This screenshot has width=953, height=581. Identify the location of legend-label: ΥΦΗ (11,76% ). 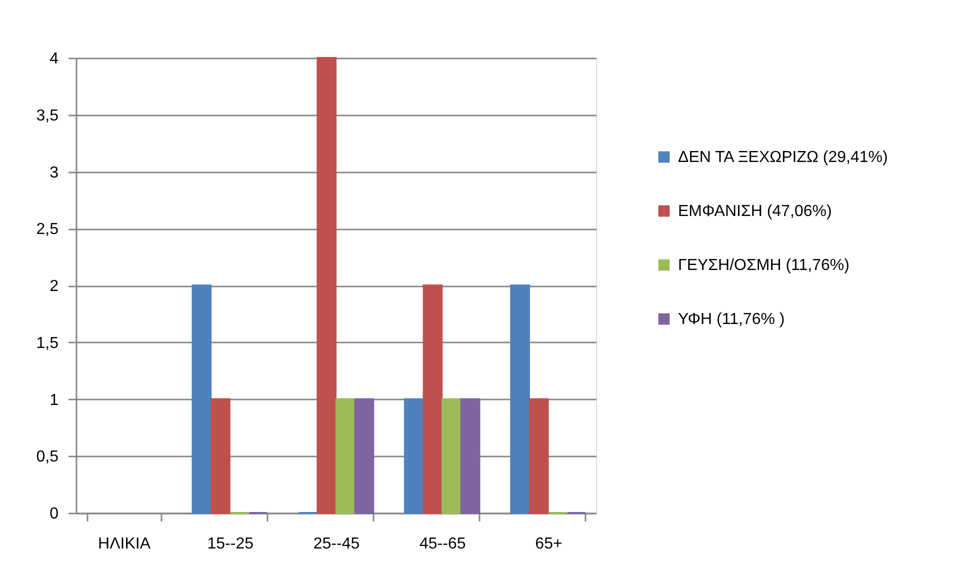
(731, 319).